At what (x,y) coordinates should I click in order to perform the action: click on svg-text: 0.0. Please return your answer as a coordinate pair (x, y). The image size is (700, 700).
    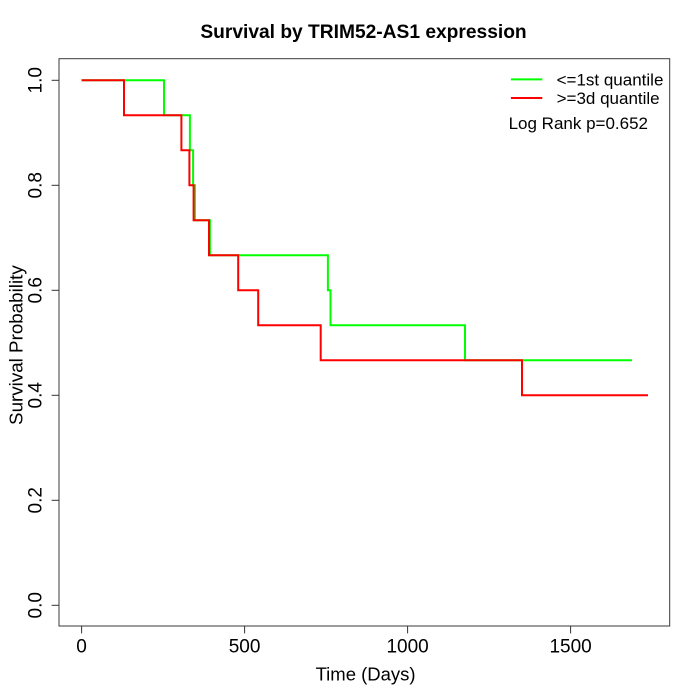
    Looking at the image, I should click on (36, 605).